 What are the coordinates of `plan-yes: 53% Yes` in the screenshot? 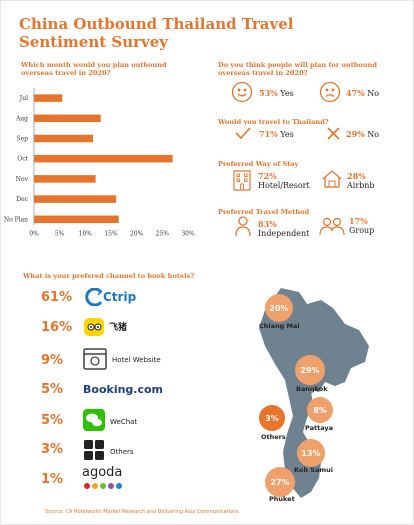 It's located at (276, 93).